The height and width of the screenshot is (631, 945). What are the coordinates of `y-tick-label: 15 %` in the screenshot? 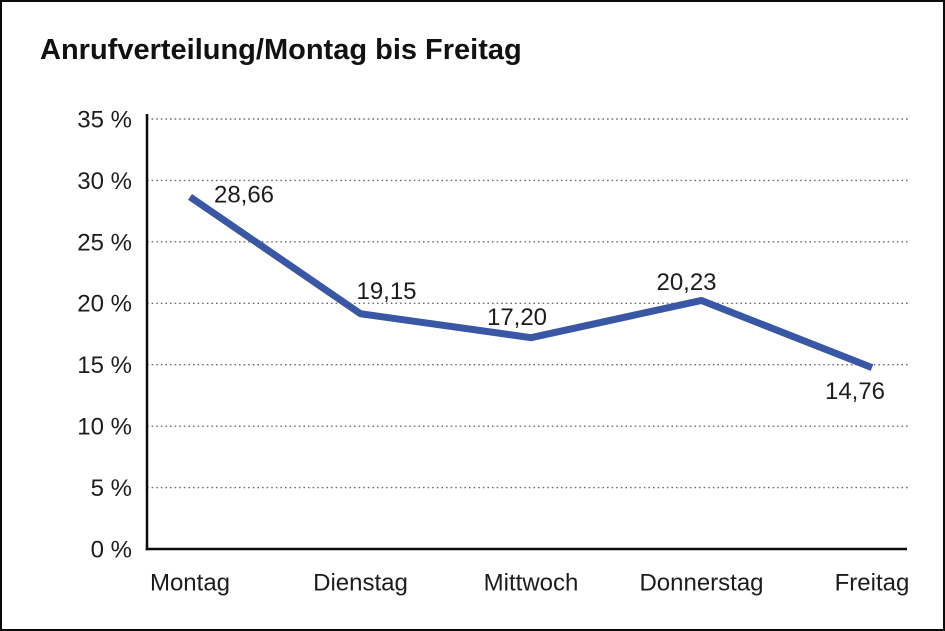 It's located at (104, 365).